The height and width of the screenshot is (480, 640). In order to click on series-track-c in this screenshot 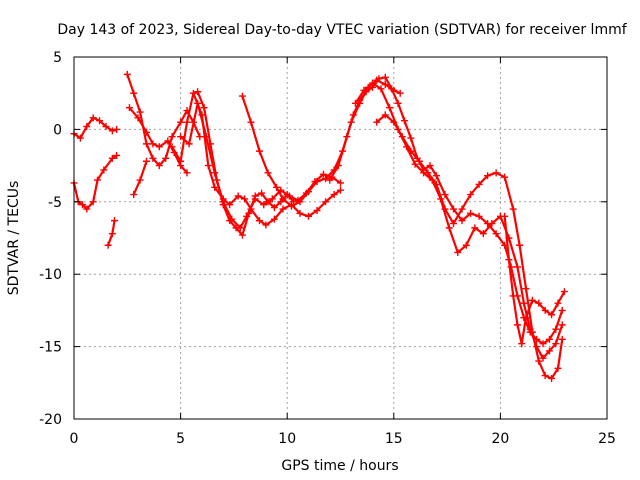, I will do `click(111, 233)`.